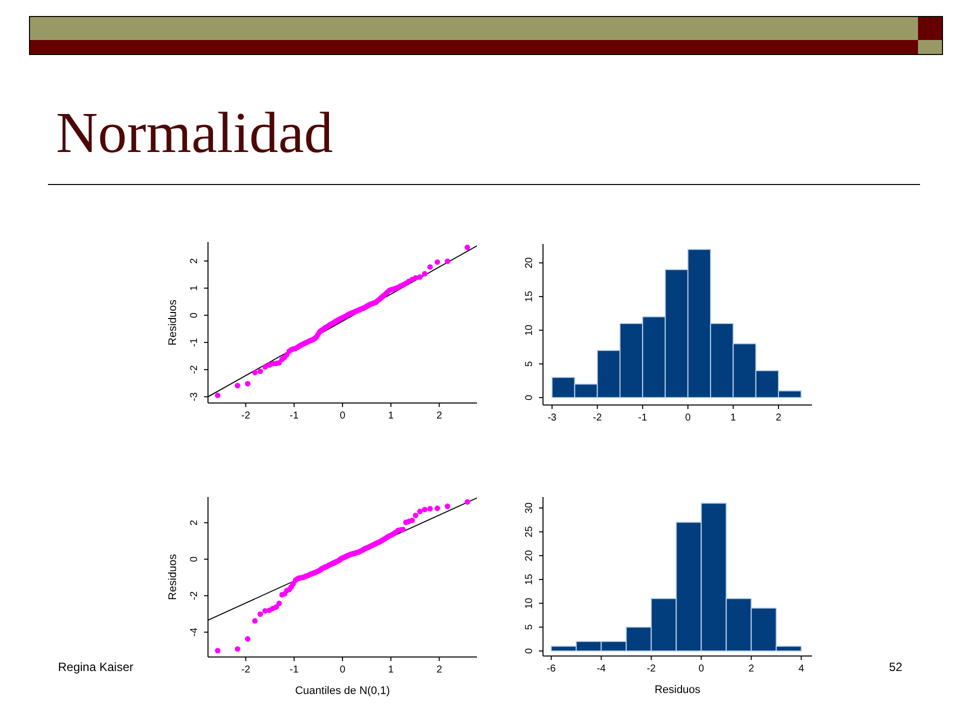 The image size is (960, 720). Describe the element at coordinates (96, 667) in the screenshot. I see `text: Regina Kaiser` at that location.